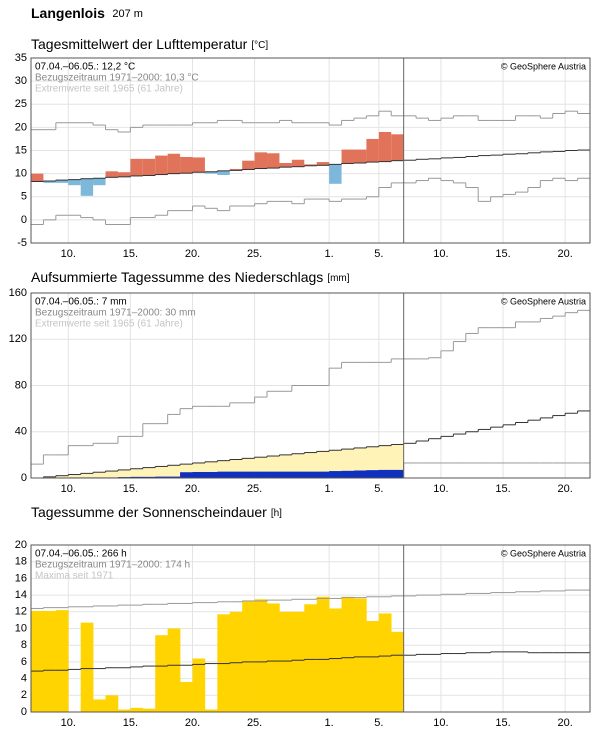 The height and width of the screenshot is (729, 596). Describe the element at coordinates (338, 278) in the screenshot. I see `title-unit: [mm]` at that location.